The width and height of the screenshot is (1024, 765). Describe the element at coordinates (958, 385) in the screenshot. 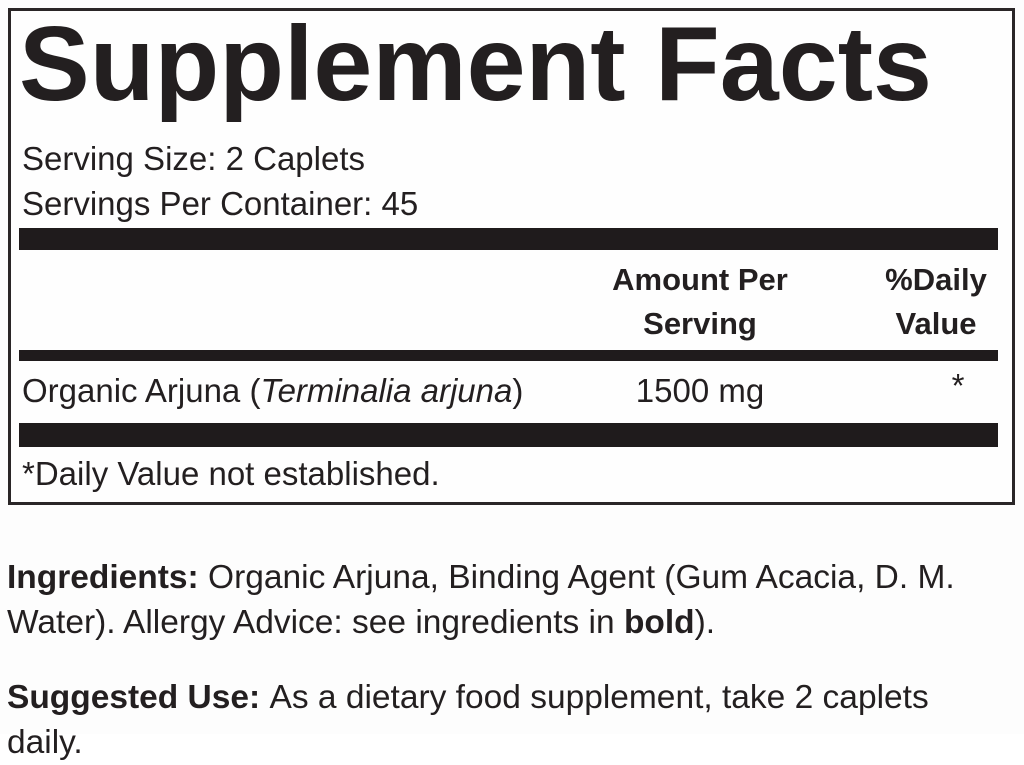

I see `ingredient-daily-value: *` at that location.